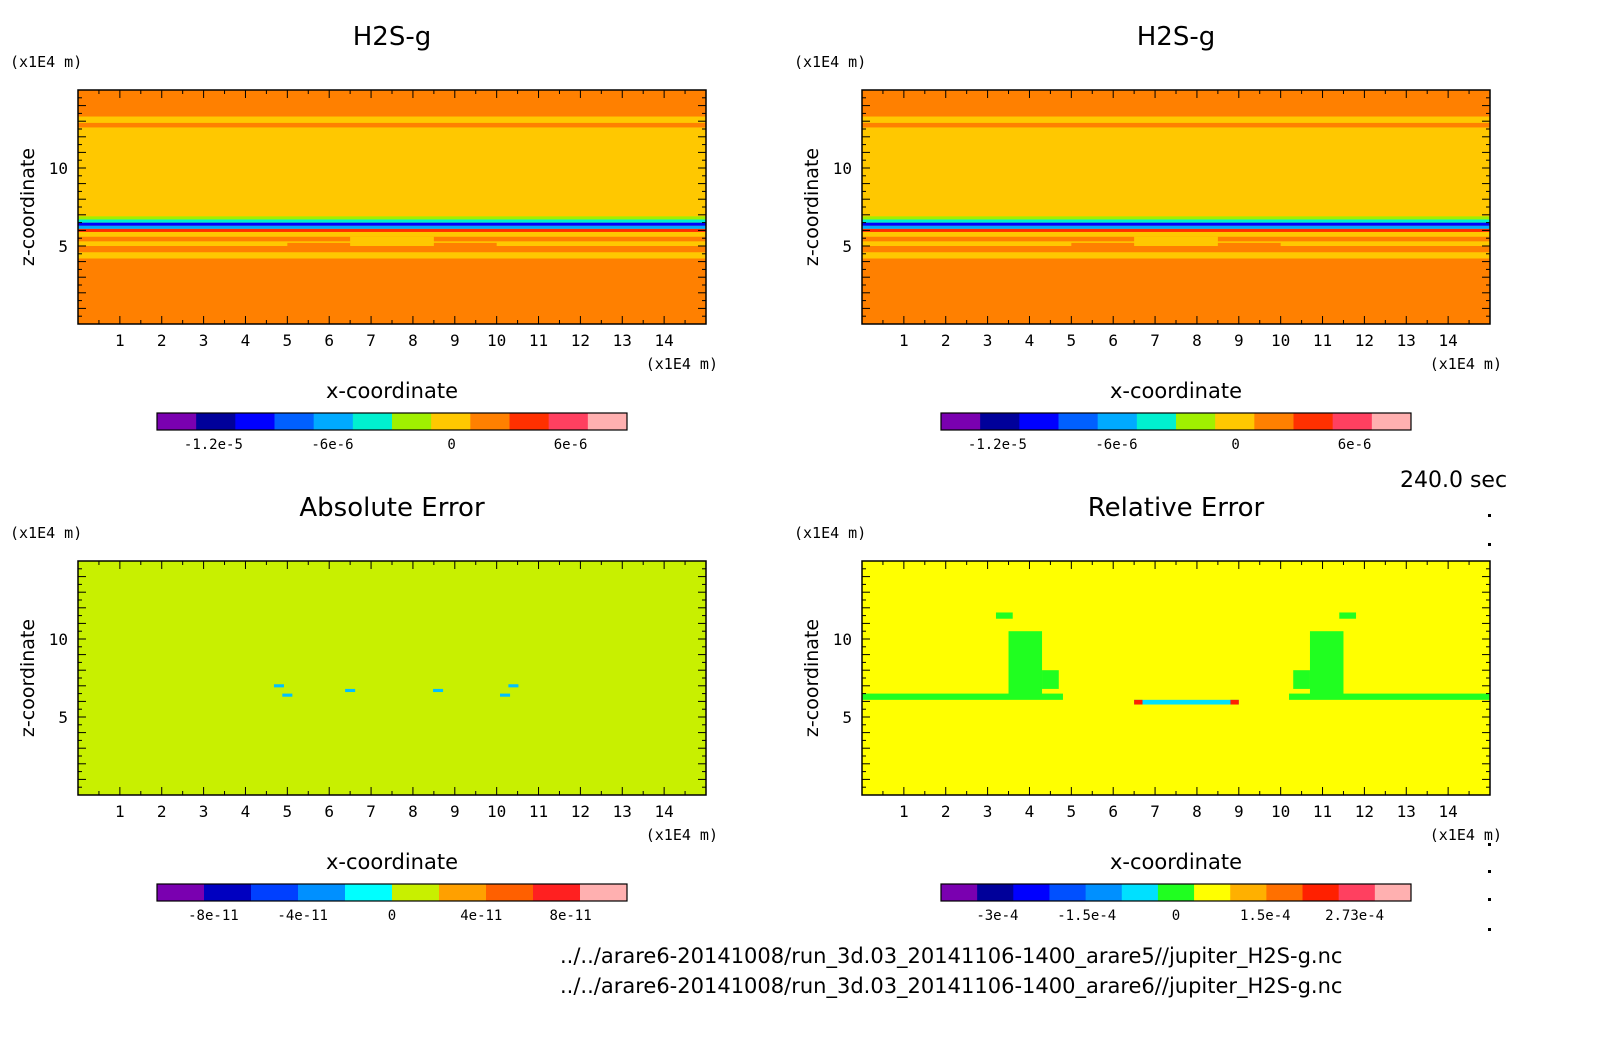  What do you see at coordinates (1265, 916) in the screenshot?
I see `colorbar-tick-label: 1.5e-4` at bounding box center [1265, 916].